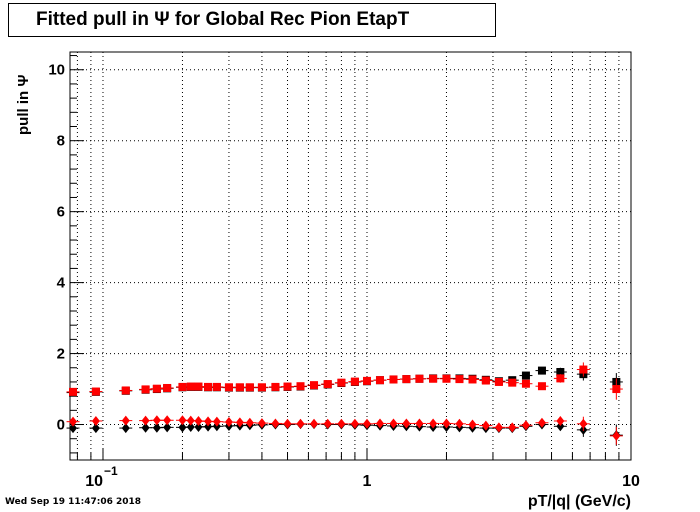  What do you see at coordinates (61, 283) in the screenshot?
I see `y-tick-label: 4` at bounding box center [61, 283].